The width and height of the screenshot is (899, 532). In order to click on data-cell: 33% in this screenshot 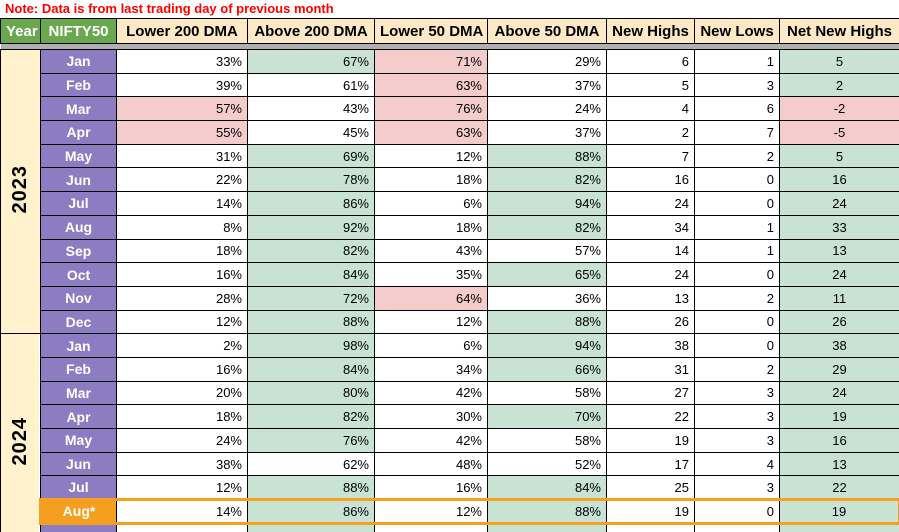, I will do `click(182, 61)`.